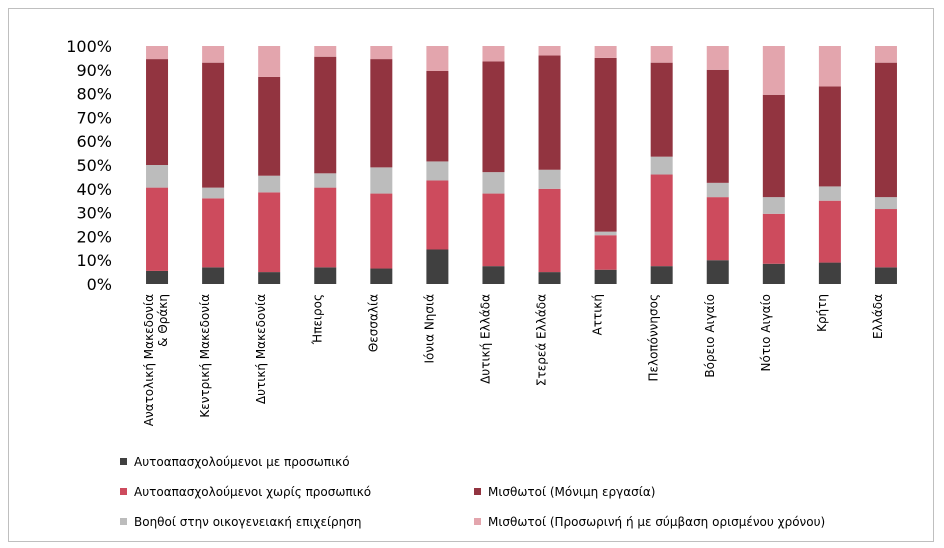  I want to click on x-category-label: Κεντρική Μακεδονία, so click(205, 356).